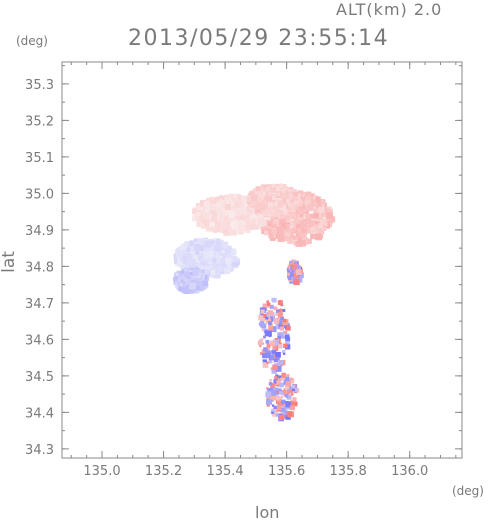 Image resolution: width=491 pixels, height=522 pixels. What do you see at coordinates (286, 471) in the screenshot?
I see `x-tick-label-3: 135.6` at bounding box center [286, 471].